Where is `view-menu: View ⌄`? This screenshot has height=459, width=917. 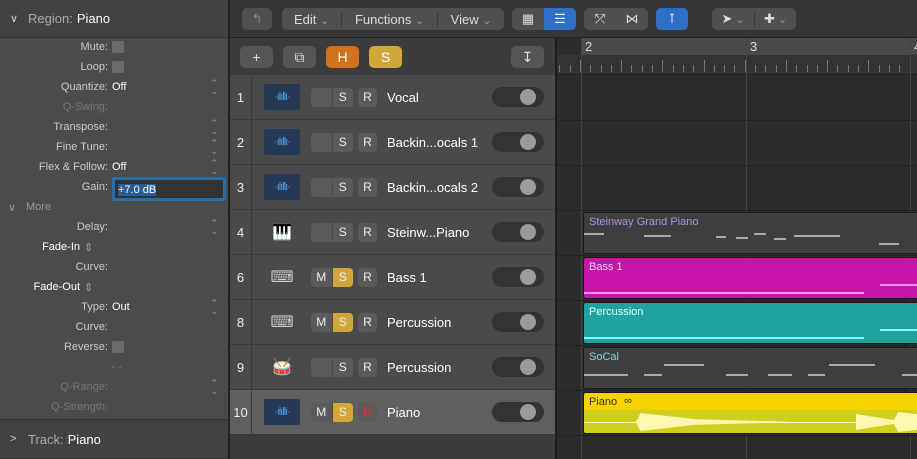 view-menu: View ⌄ is located at coordinates (471, 19).